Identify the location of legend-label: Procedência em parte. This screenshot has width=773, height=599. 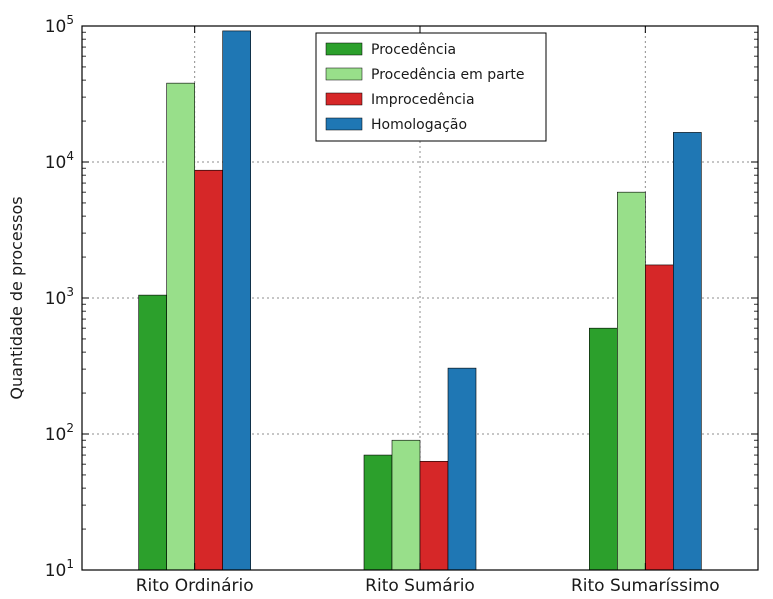
(448, 75).